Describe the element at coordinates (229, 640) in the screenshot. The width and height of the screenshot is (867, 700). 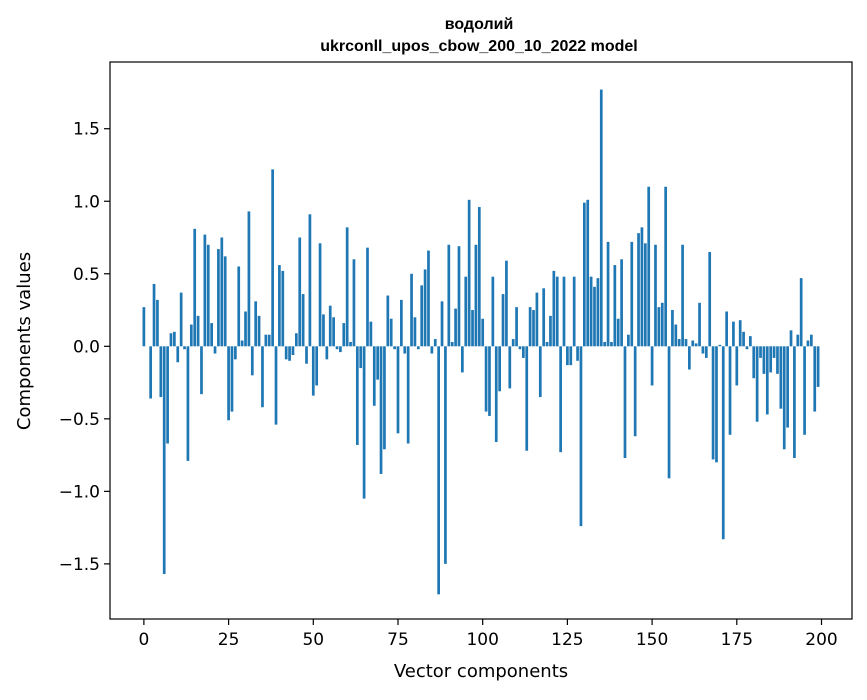
I see `x-tick-label: 25` at that location.